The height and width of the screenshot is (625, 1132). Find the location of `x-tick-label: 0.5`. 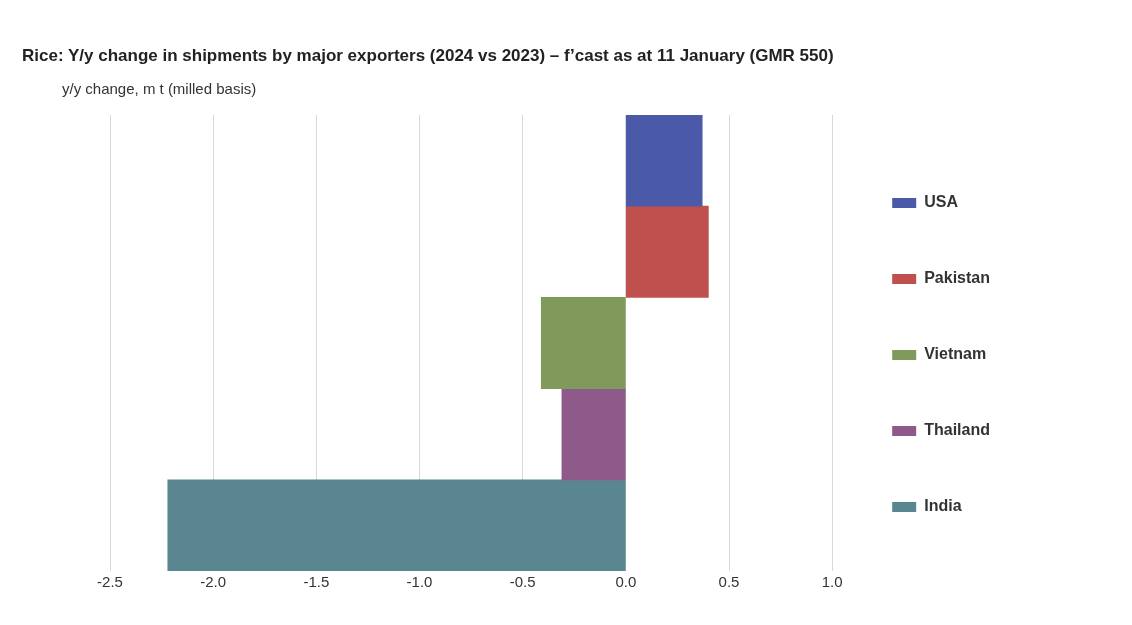

x-tick-label: 0.5 is located at coordinates (729, 582).